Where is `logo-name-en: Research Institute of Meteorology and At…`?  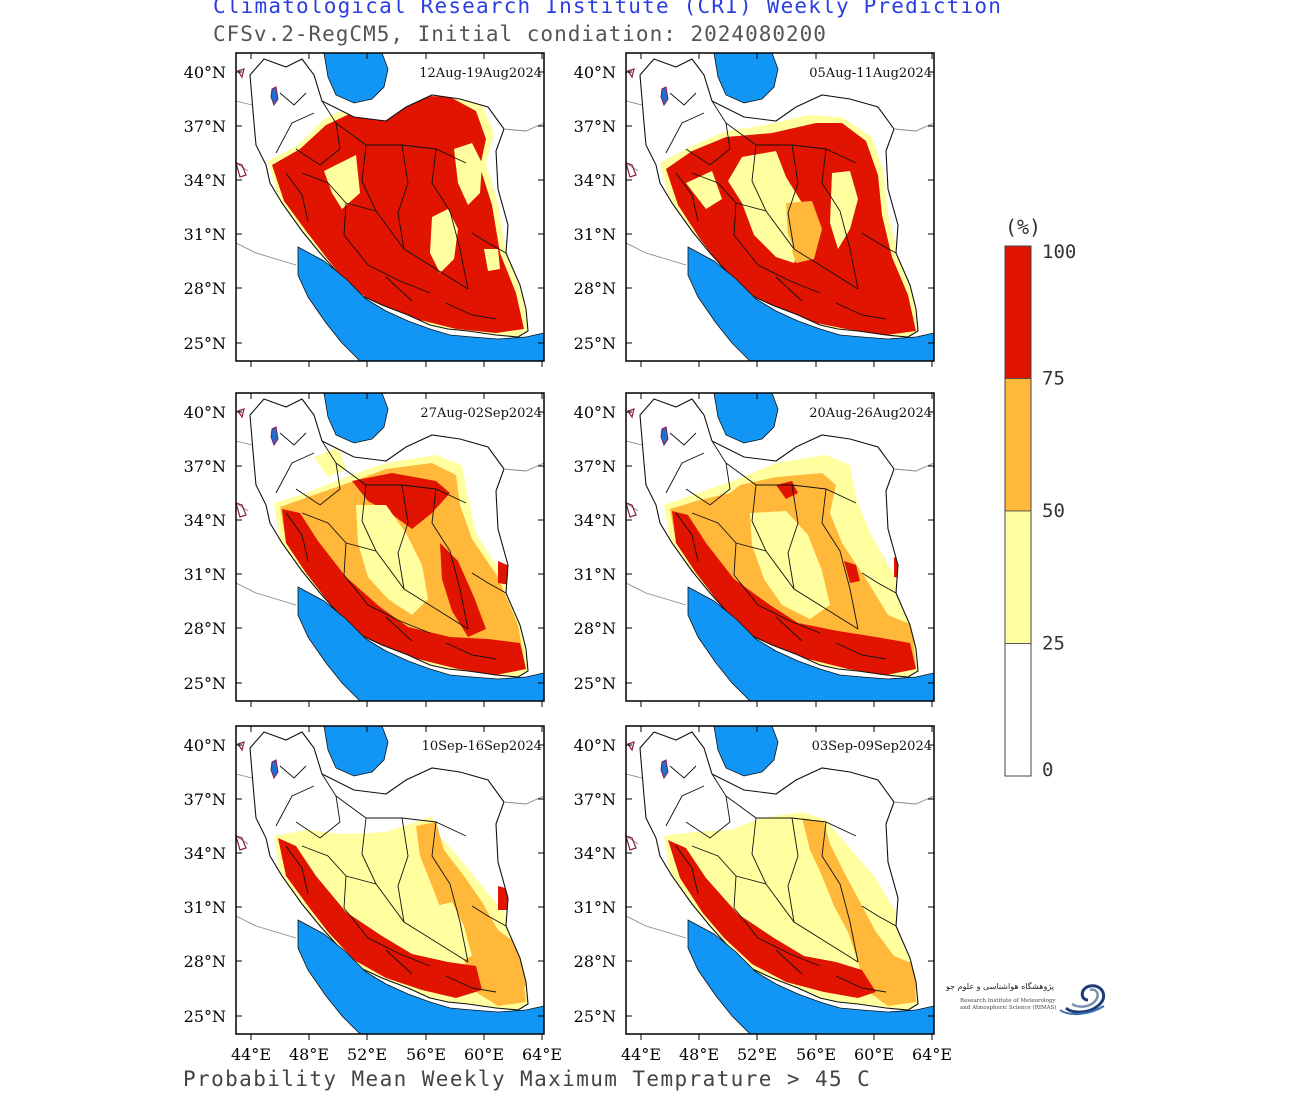
logo-name-en: Research Institute of Meteorology and At… is located at coordinates (1008, 1005).